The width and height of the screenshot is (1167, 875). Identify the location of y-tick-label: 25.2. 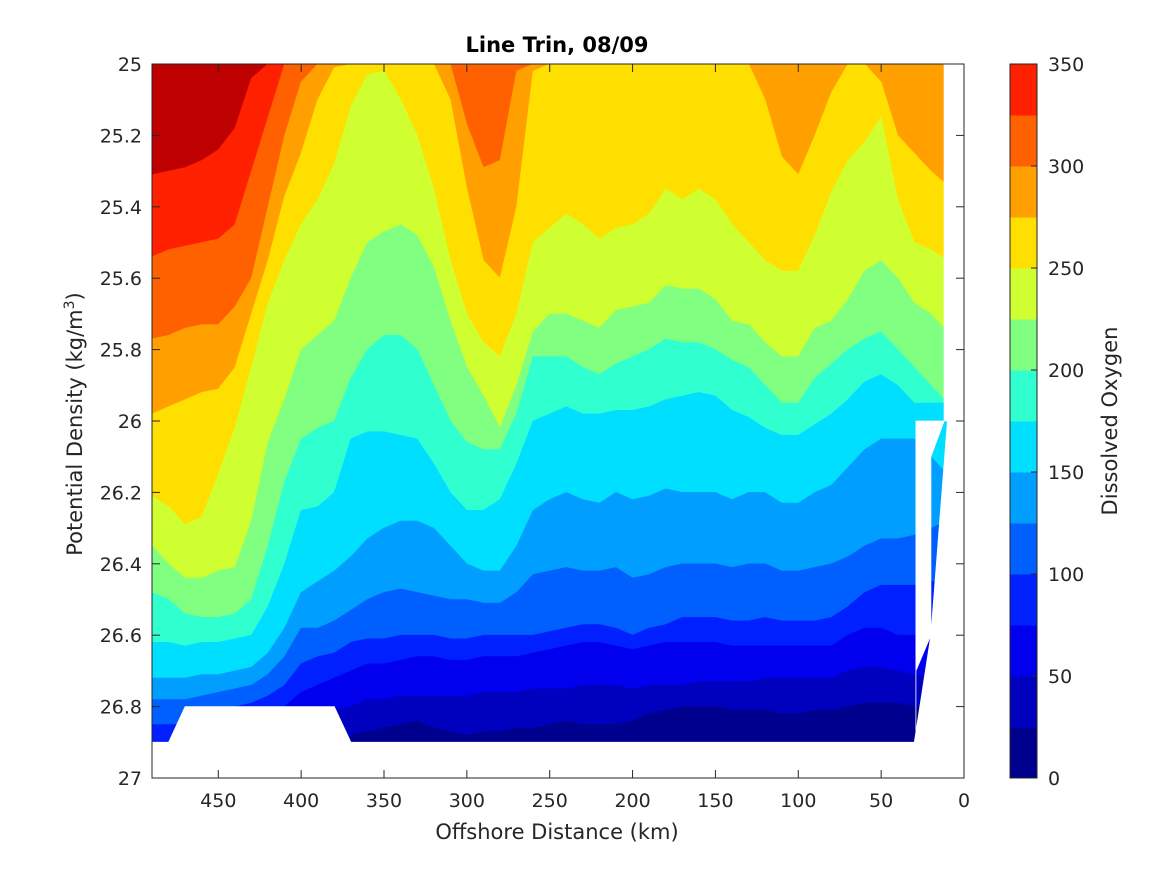
(121, 136).